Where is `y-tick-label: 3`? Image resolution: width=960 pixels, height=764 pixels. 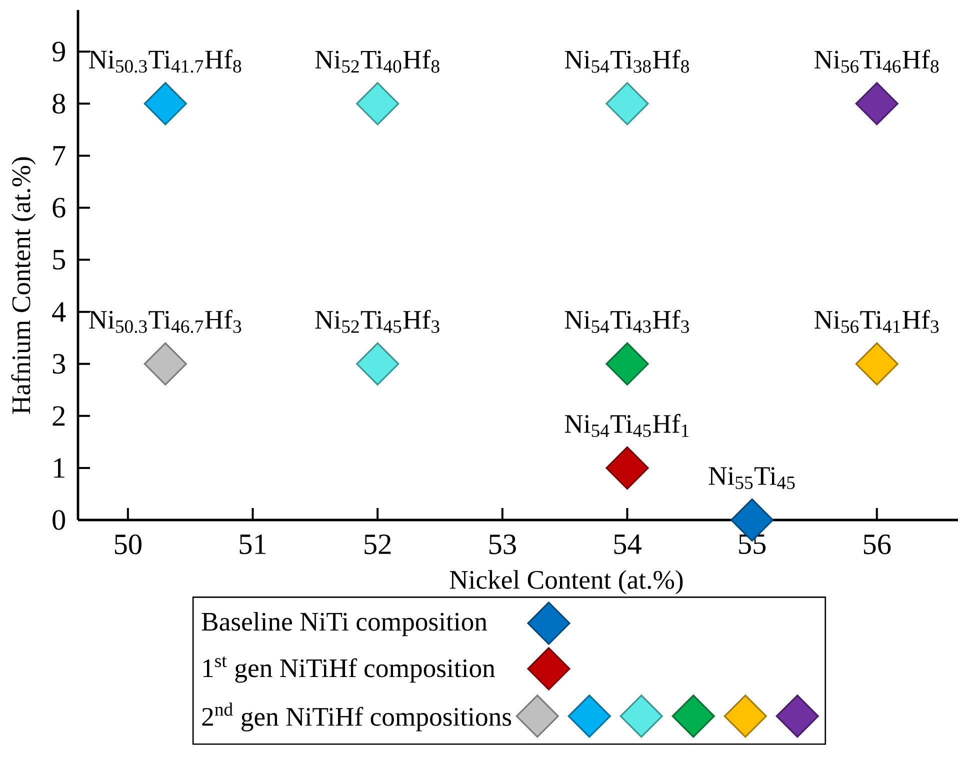 y-tick-label: 3 is located at coordinates (59, 364).